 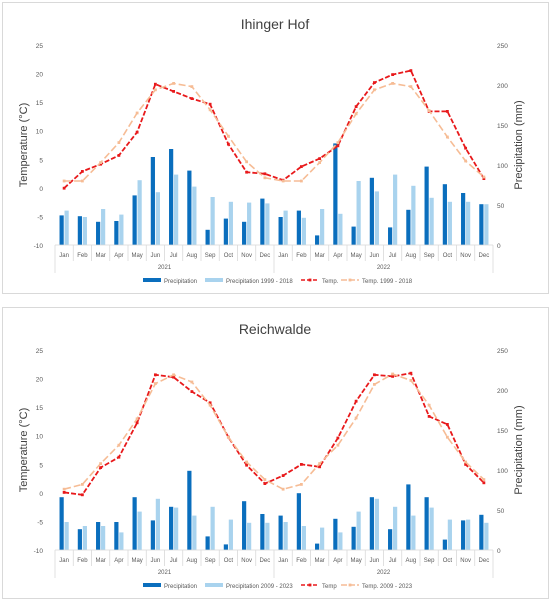 What do you see at coordinates (259, 282) in the screenshot?
I see `legend-label: Precipitation 1999 - 2018` at bounding box center [259, 282].